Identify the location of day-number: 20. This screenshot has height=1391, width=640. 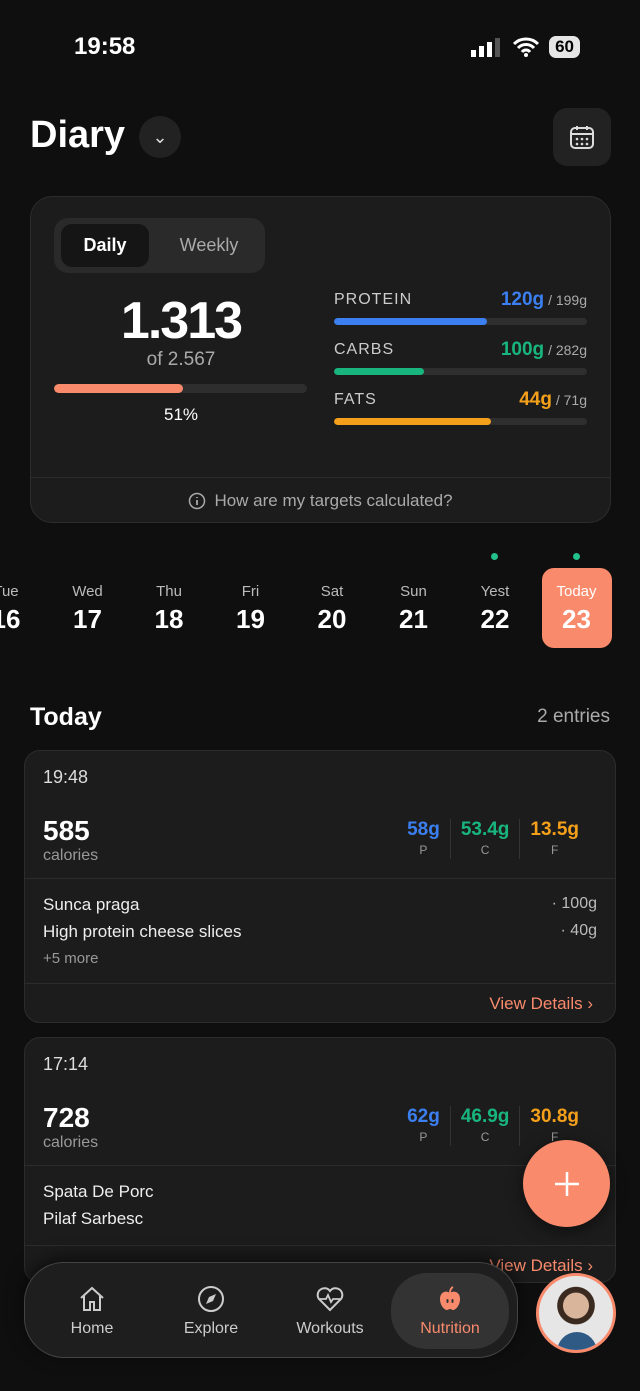
(332, 619).